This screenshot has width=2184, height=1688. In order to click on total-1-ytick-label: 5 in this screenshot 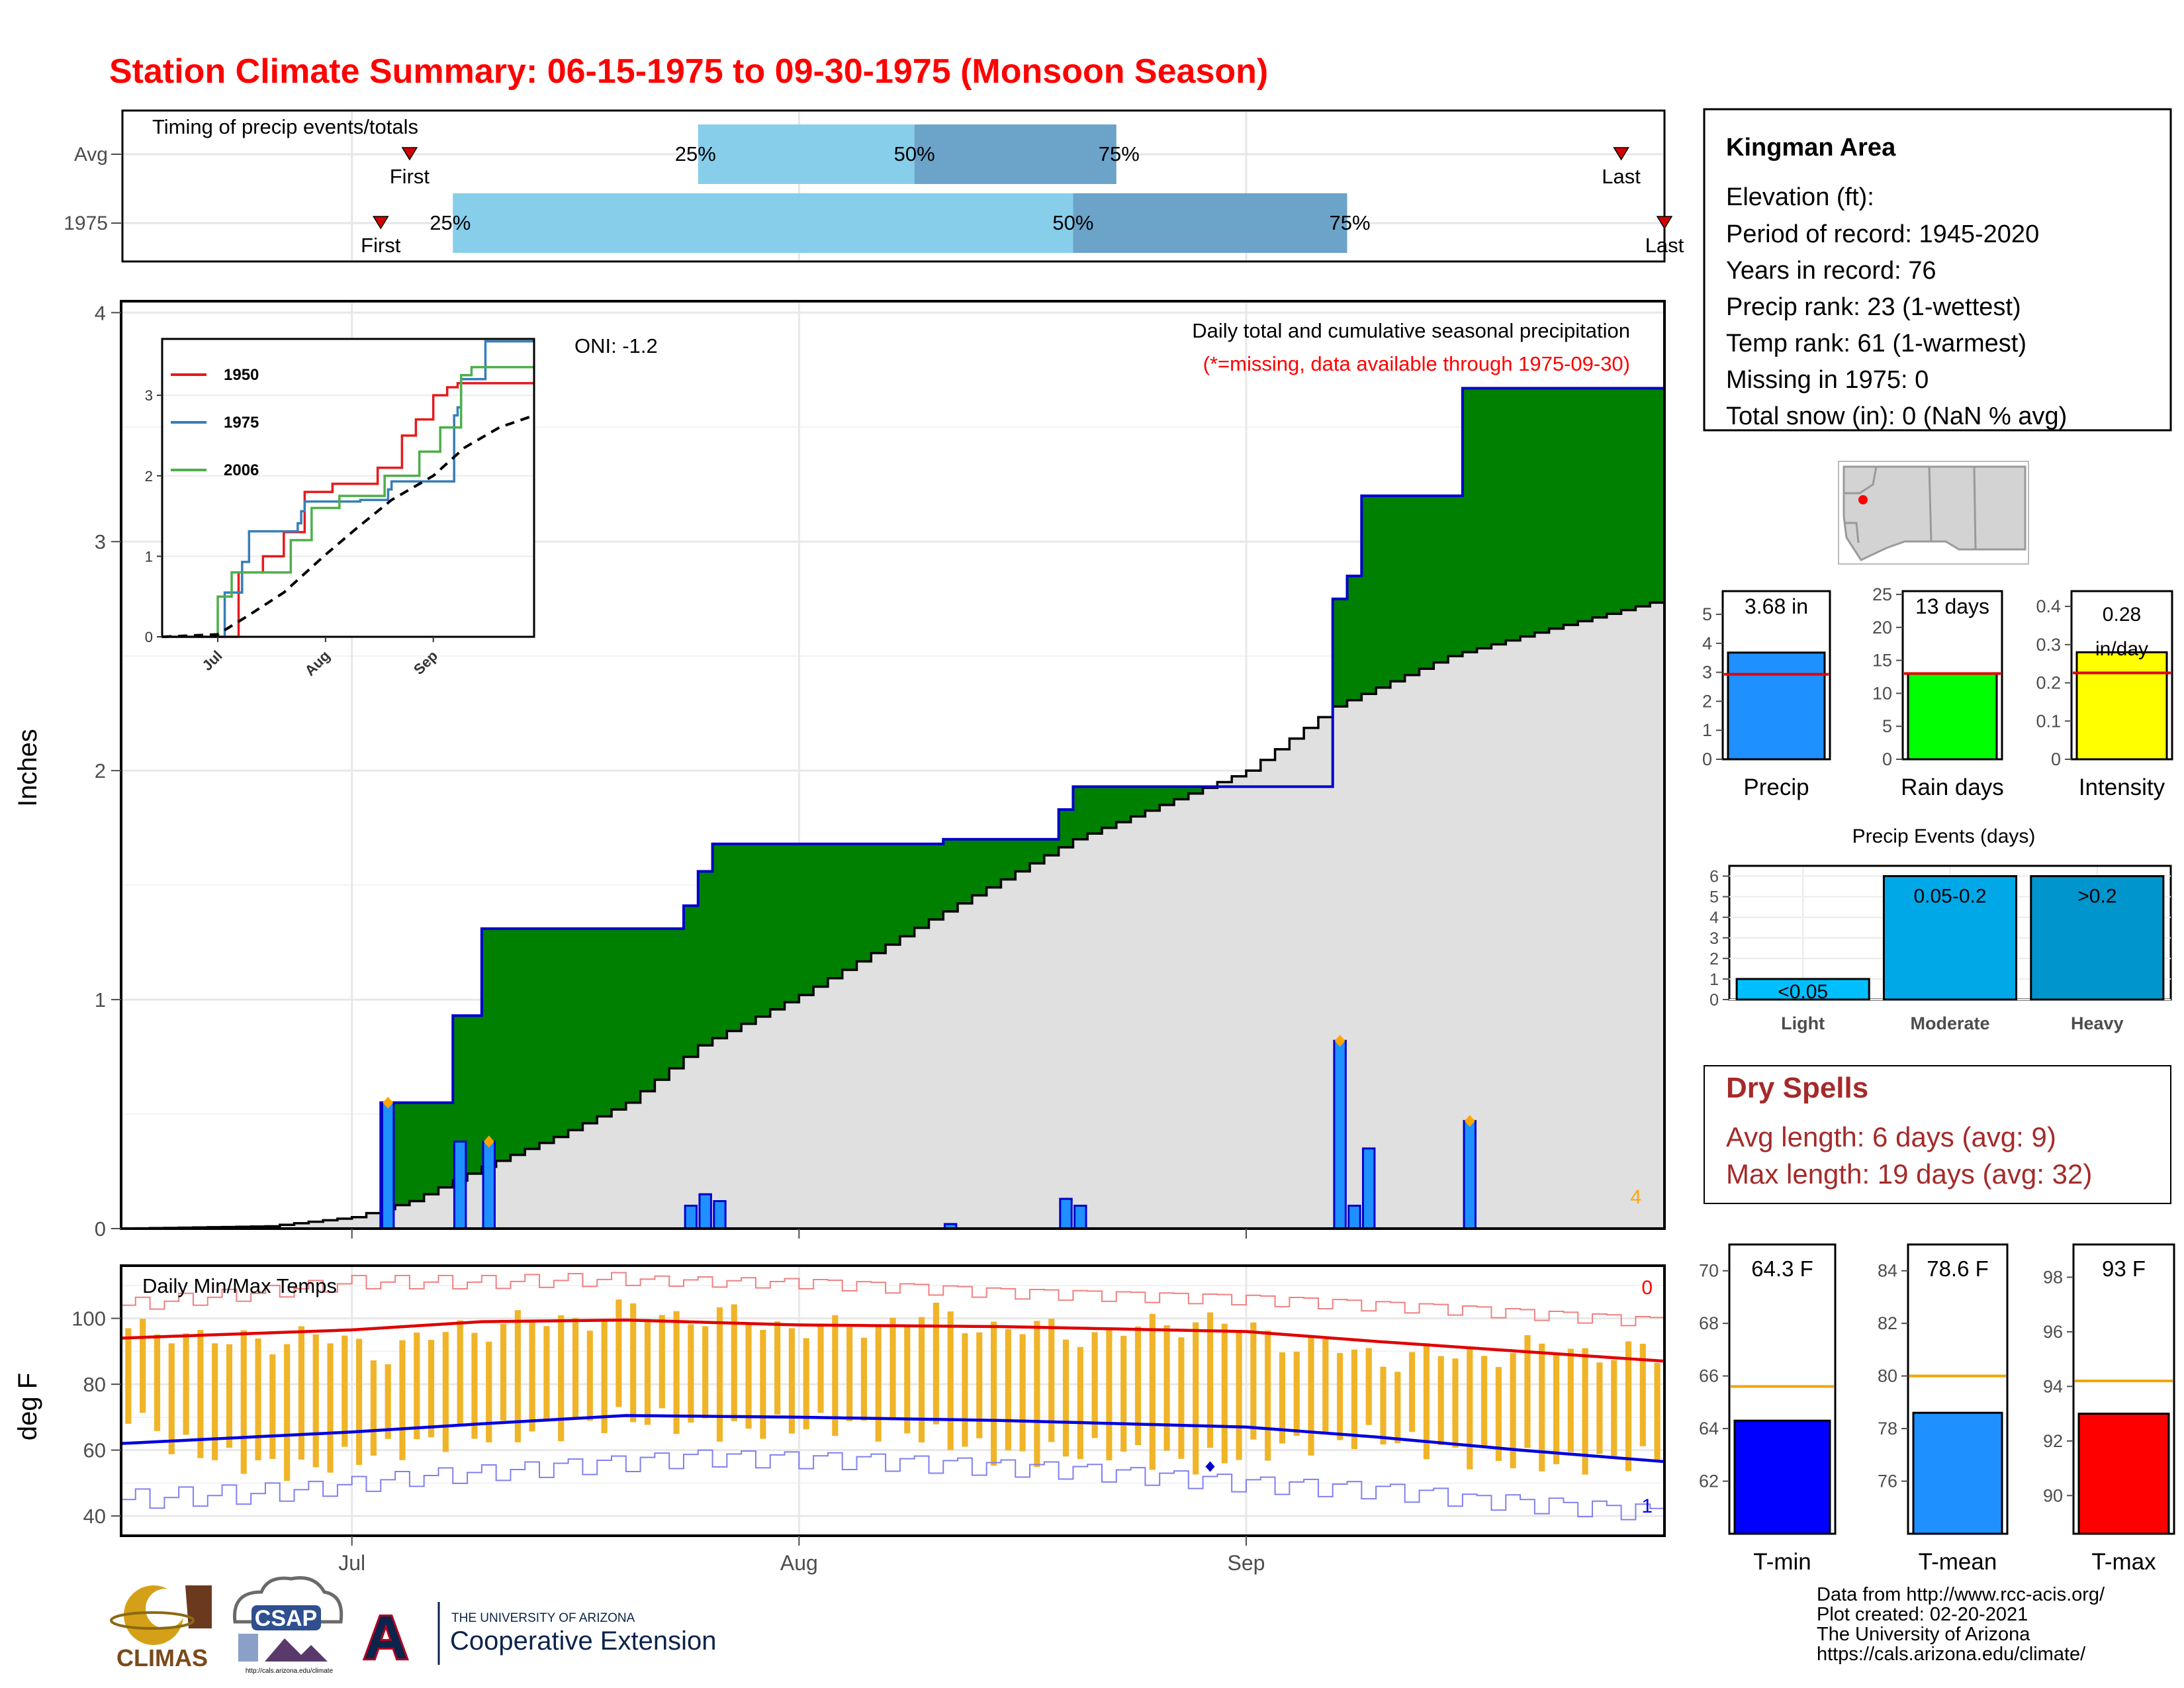, I will do `click(1887, 726)`.